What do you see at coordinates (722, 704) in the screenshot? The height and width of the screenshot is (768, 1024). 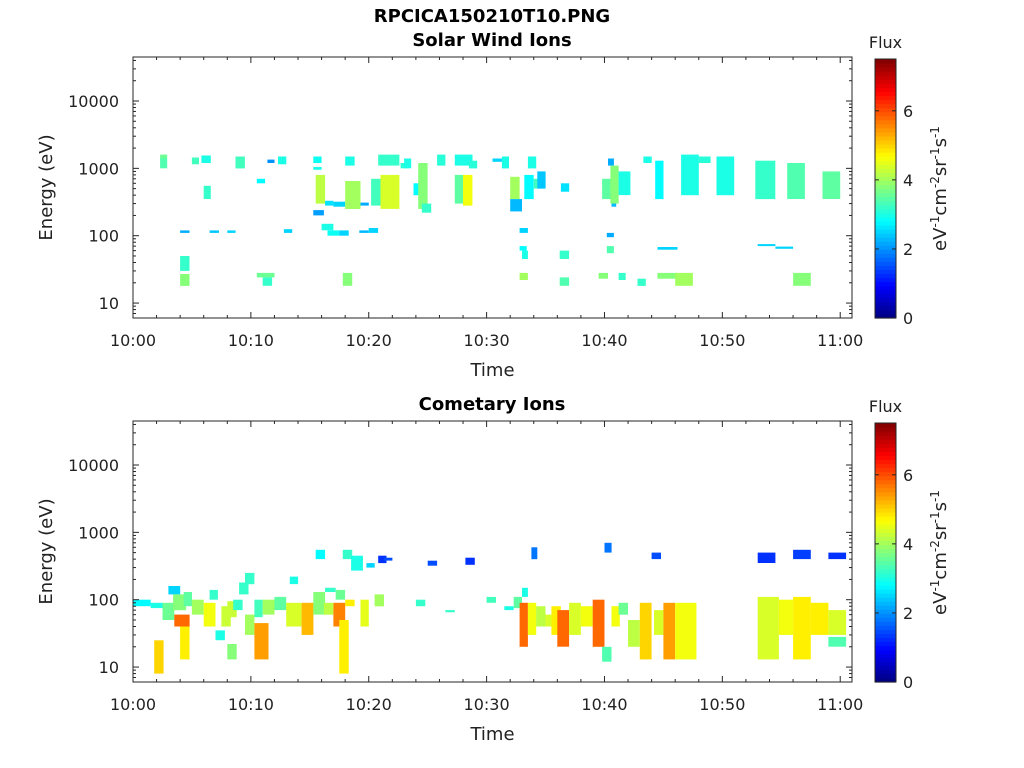 I see `x-tick-label: 10:50` at bounding box center [722, 704].